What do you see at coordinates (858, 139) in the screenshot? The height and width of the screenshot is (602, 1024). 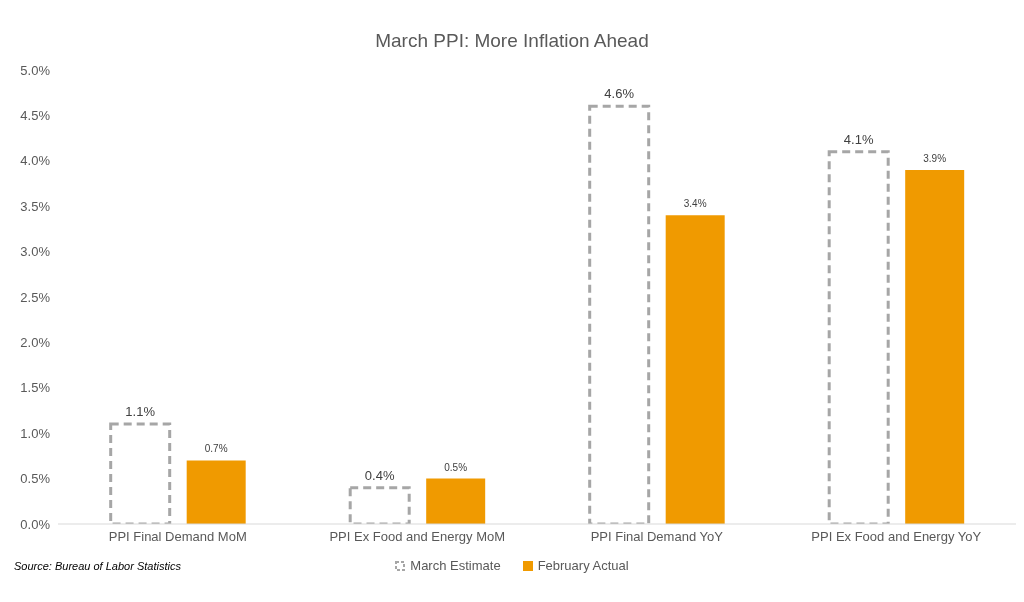 I see `data-label: 4.1%` at bounding box center [858, 139].